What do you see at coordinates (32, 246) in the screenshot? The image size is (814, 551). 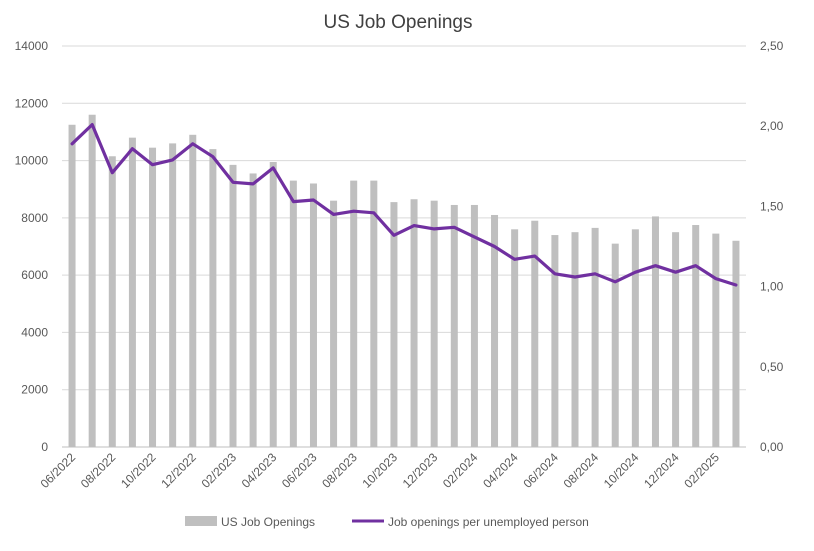 I see `y-axis-left: 0 2000 4000 6000 8000 10000 12000 14000` at bounding box center [32, 246].